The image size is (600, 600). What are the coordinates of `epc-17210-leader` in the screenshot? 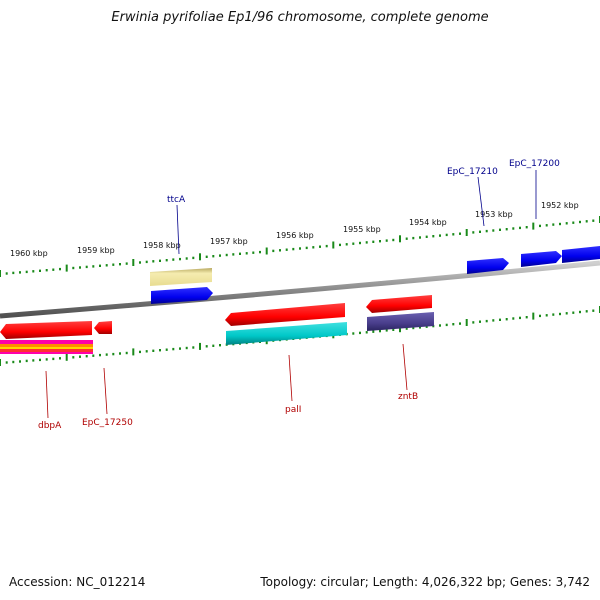 It's located at (481, 201).